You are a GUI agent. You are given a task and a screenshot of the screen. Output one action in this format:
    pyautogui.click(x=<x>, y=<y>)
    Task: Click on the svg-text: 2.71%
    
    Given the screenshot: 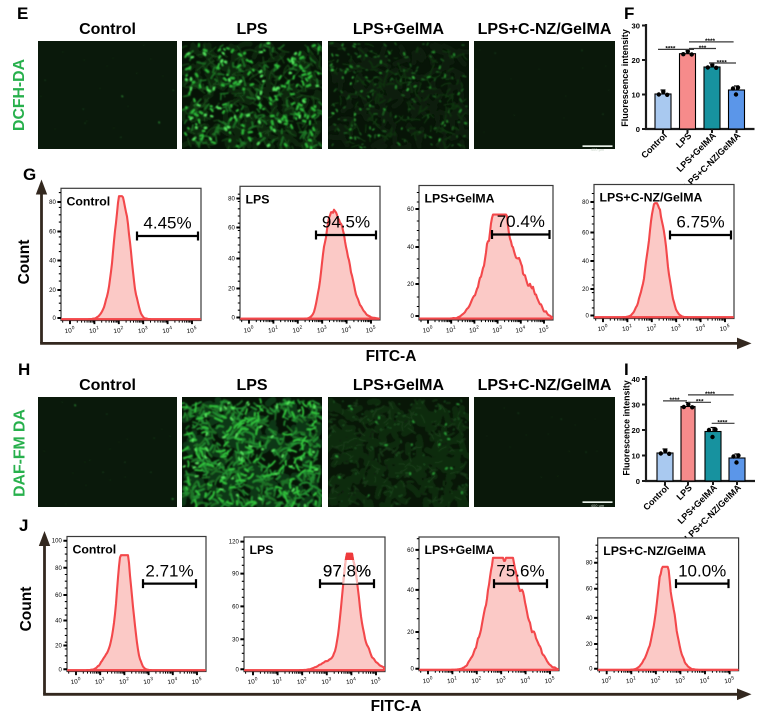 What is the action you would take?
    pyautogui.click(x=169, y=570)
    